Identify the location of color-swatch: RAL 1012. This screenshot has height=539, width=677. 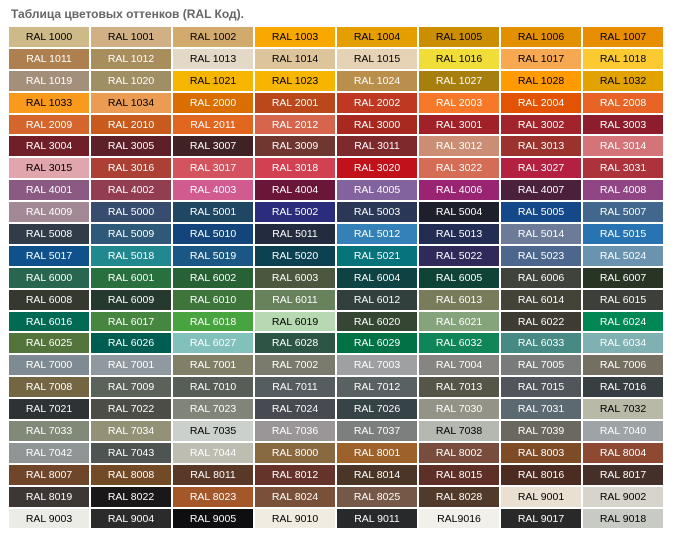
(131, 58).